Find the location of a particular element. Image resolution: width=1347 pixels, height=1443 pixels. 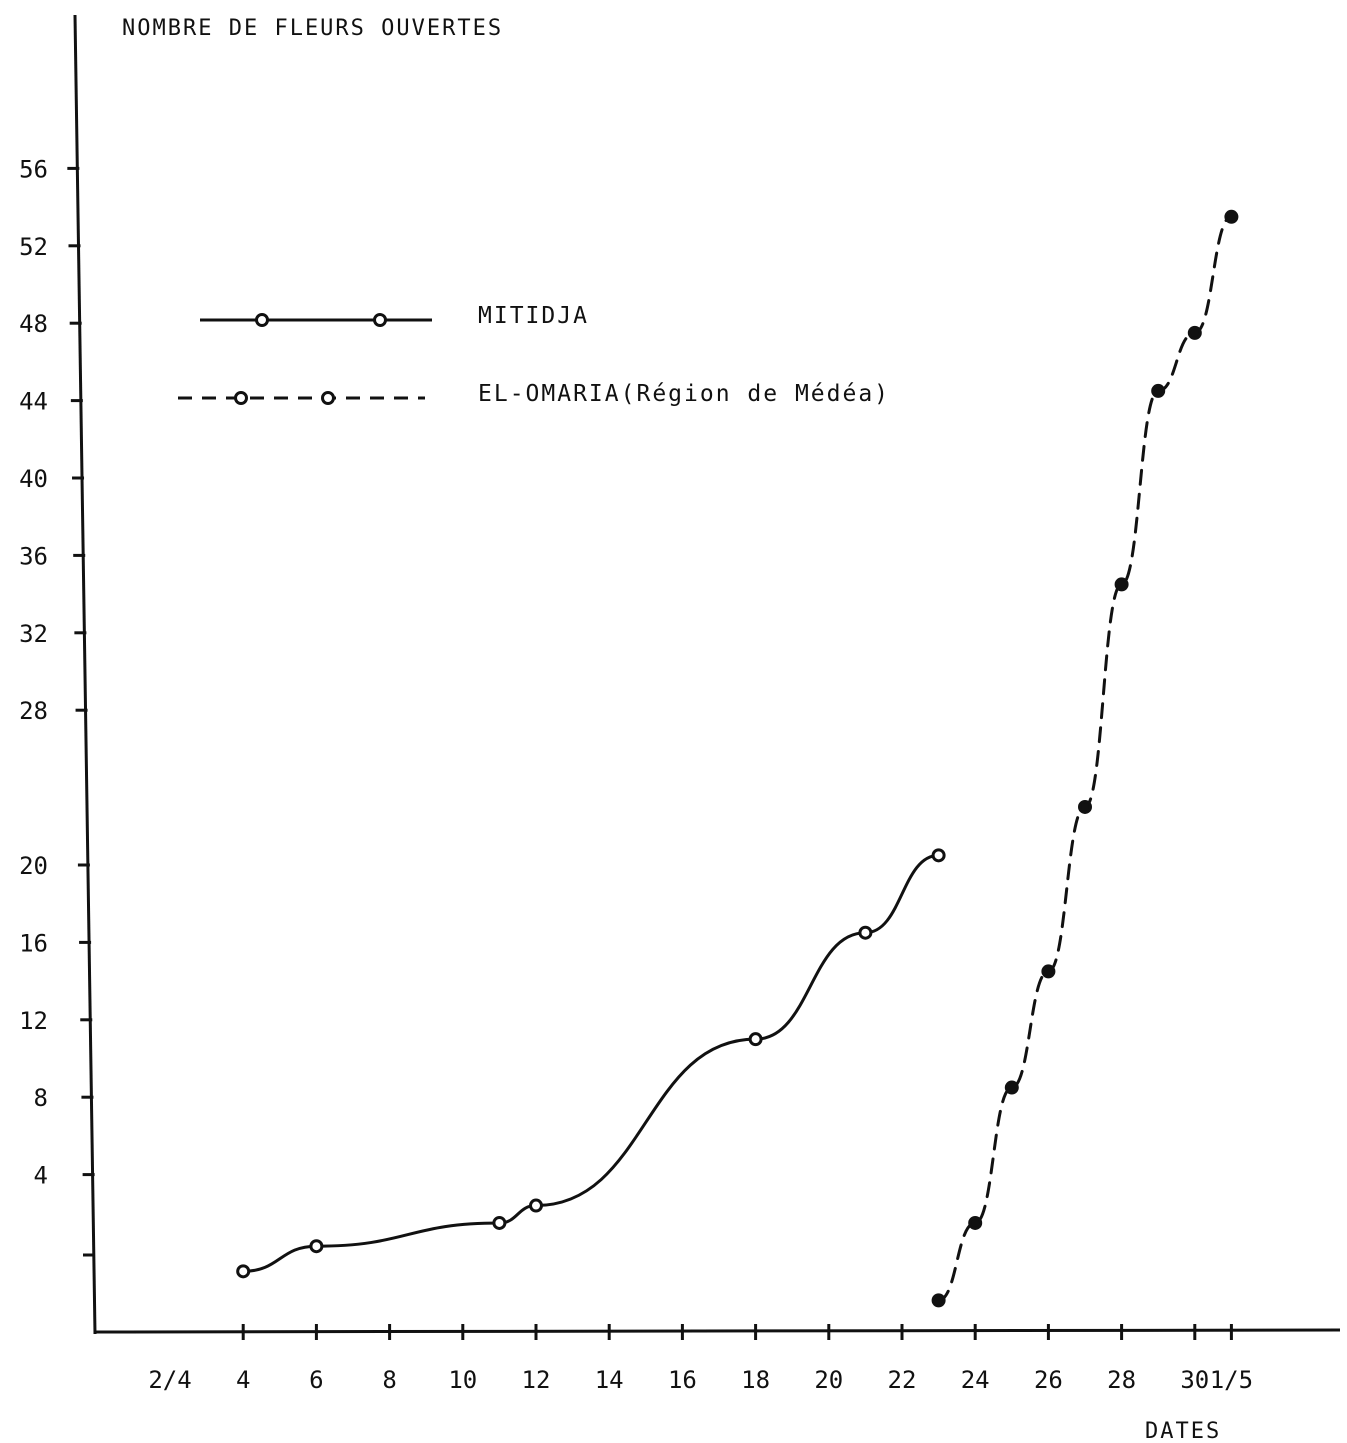

y-tick-label: 56 is located at coordinates (33, 169).